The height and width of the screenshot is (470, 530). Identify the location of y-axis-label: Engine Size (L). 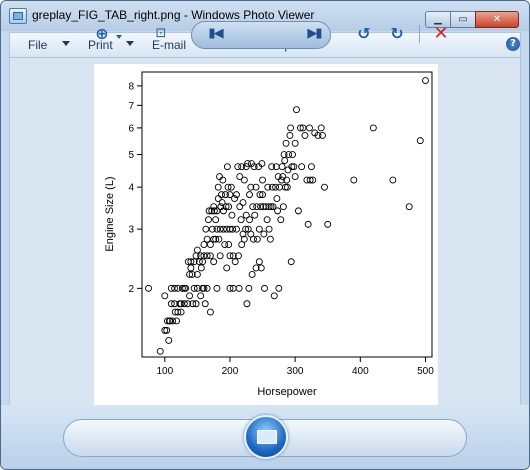
(110, 213).